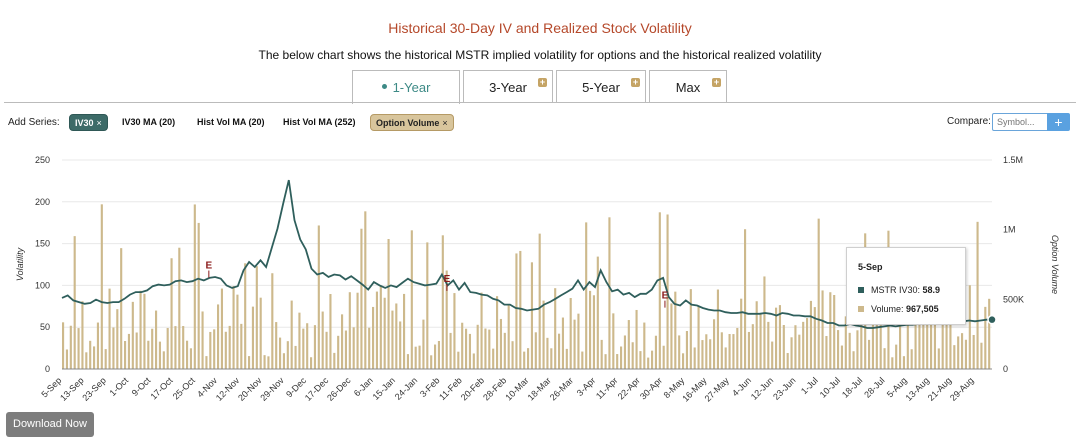 The image size is (1080, 447). What do you see at coordinates (34, 122) in the screenshot?
I see `add-series-label: Add Series:` at bounding box center [34, 122].